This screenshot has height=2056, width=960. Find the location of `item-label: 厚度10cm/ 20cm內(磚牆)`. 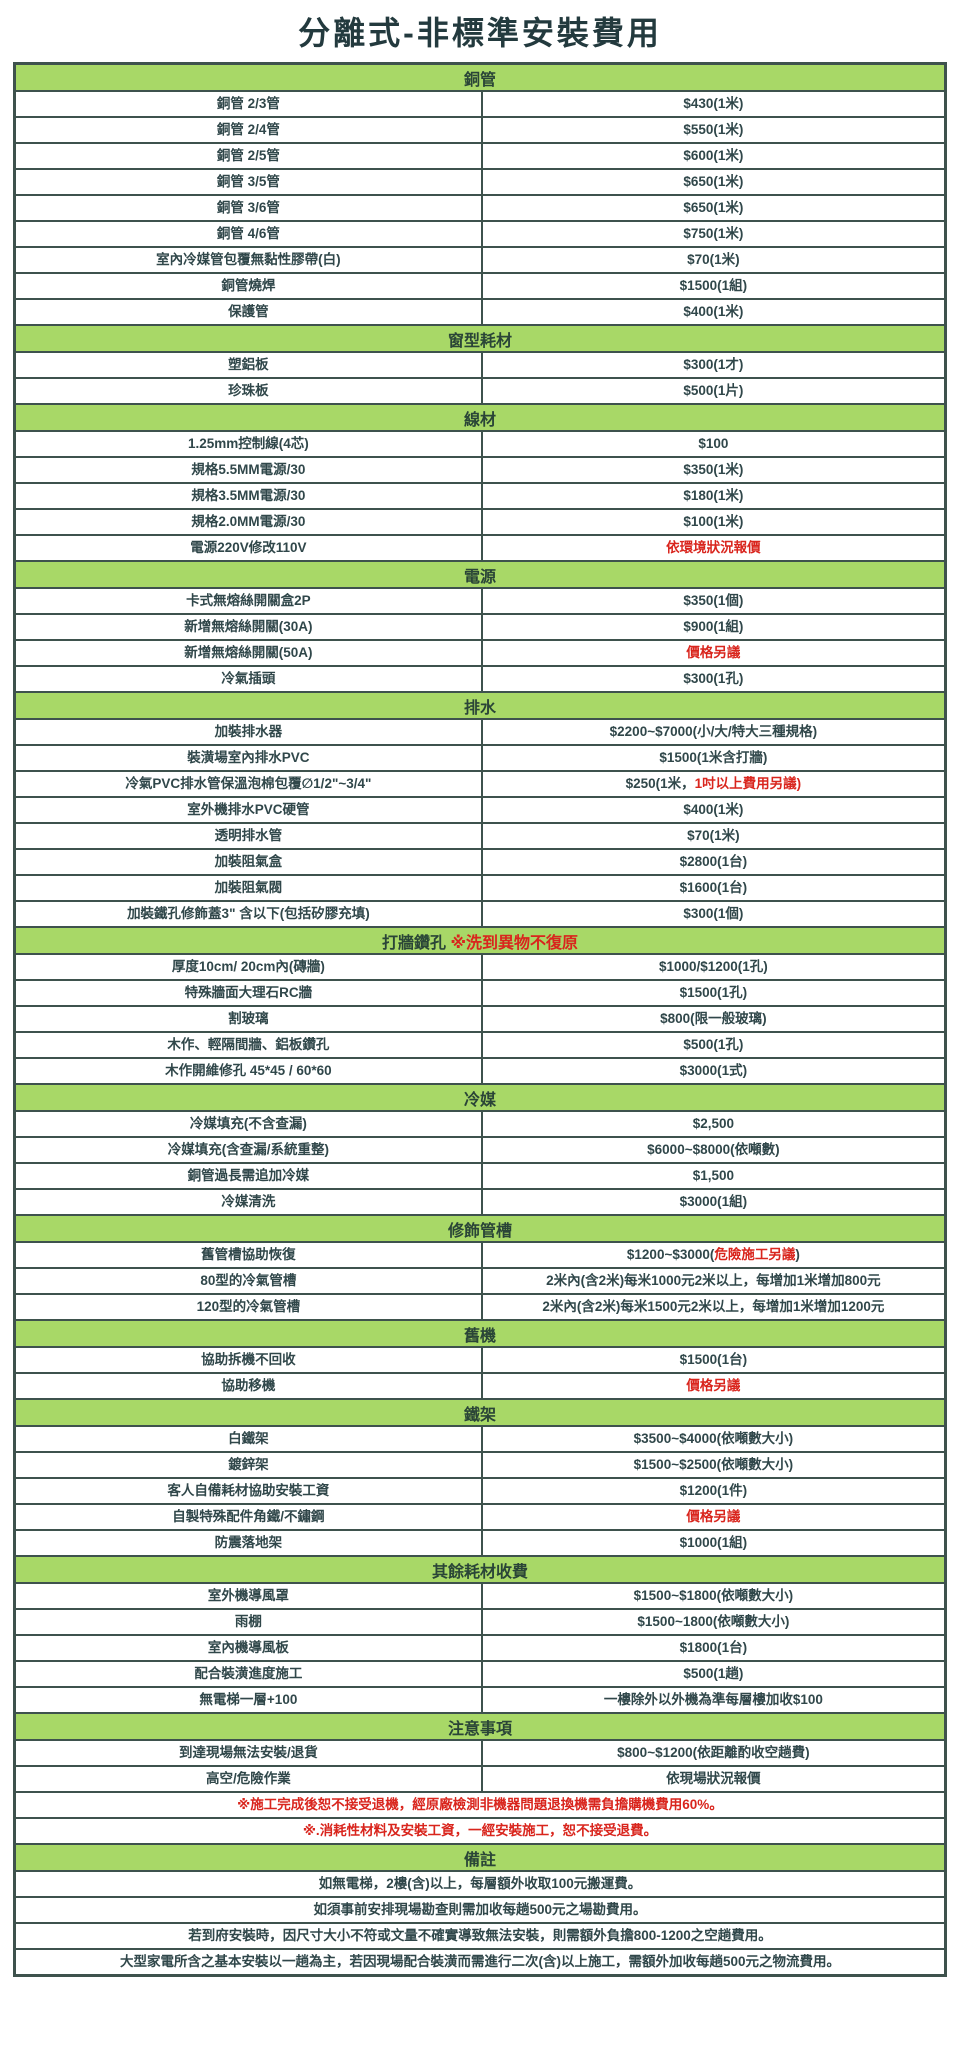

item-label: 厚度10cm/ 20cm內(磚牆) is located at coordinates (248, 967).